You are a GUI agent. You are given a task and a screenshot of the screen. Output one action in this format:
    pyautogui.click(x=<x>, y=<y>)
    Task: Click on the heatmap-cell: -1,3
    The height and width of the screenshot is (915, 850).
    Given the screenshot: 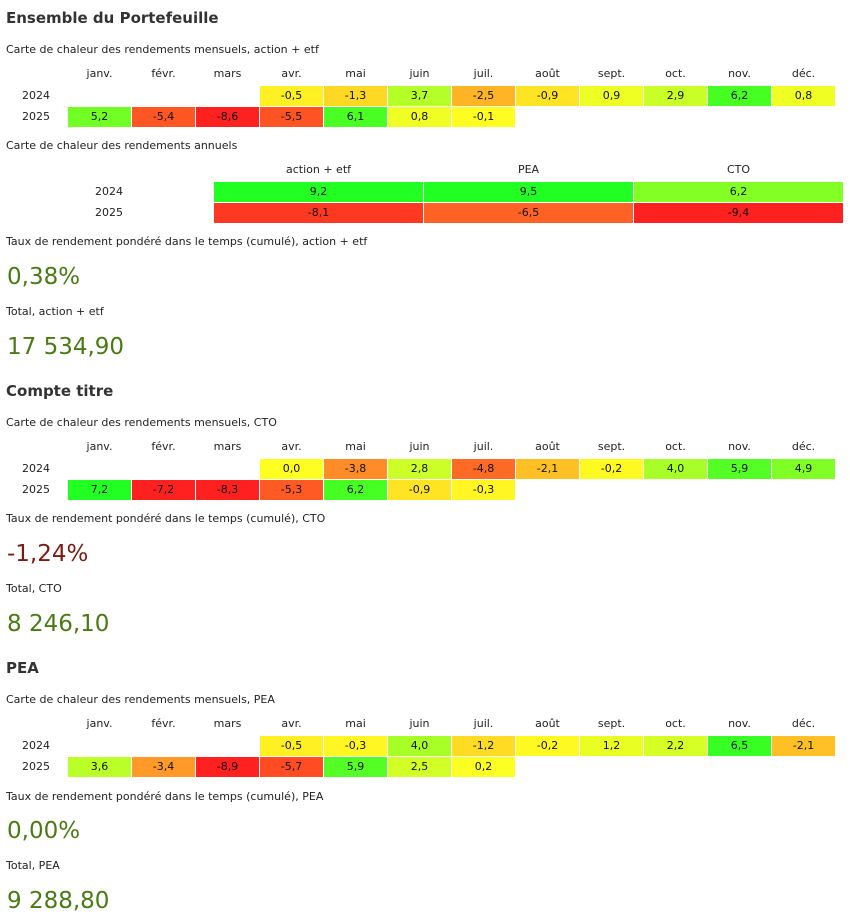 What is the action you would take?
    pyautogui.click(x=355, y=96)
    